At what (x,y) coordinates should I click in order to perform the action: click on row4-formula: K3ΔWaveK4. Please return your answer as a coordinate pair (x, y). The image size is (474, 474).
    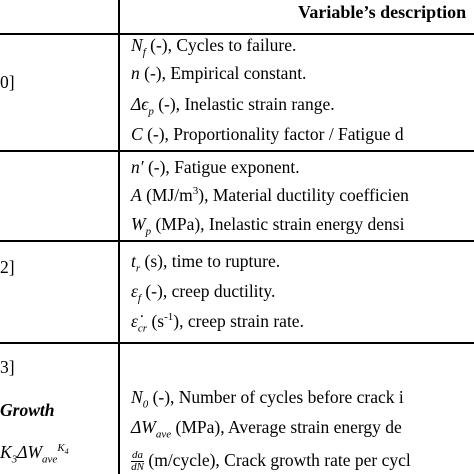
    Looking at the image, I should click on (34, 454).